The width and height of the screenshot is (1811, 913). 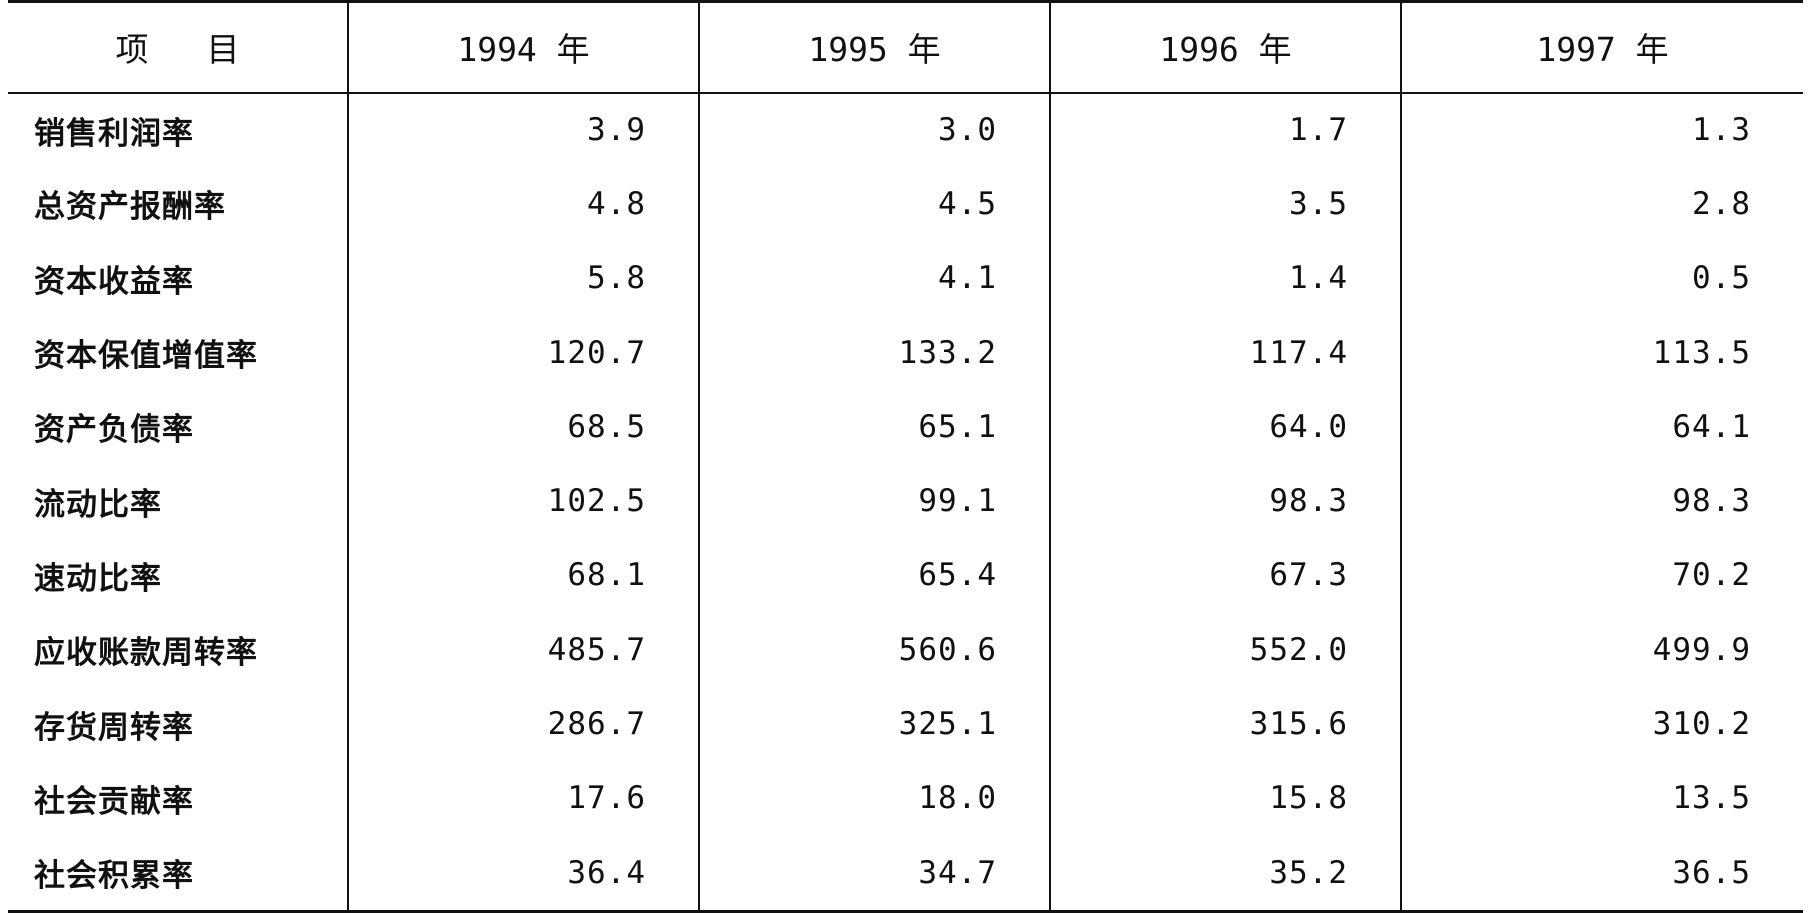 I want to click on row-label: 社会贡献率, so click(x=114, y=801).